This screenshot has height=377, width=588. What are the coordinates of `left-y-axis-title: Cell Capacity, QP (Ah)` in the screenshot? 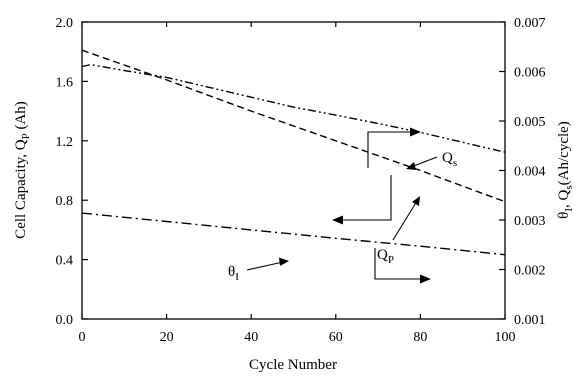 It's located at (22, 170).